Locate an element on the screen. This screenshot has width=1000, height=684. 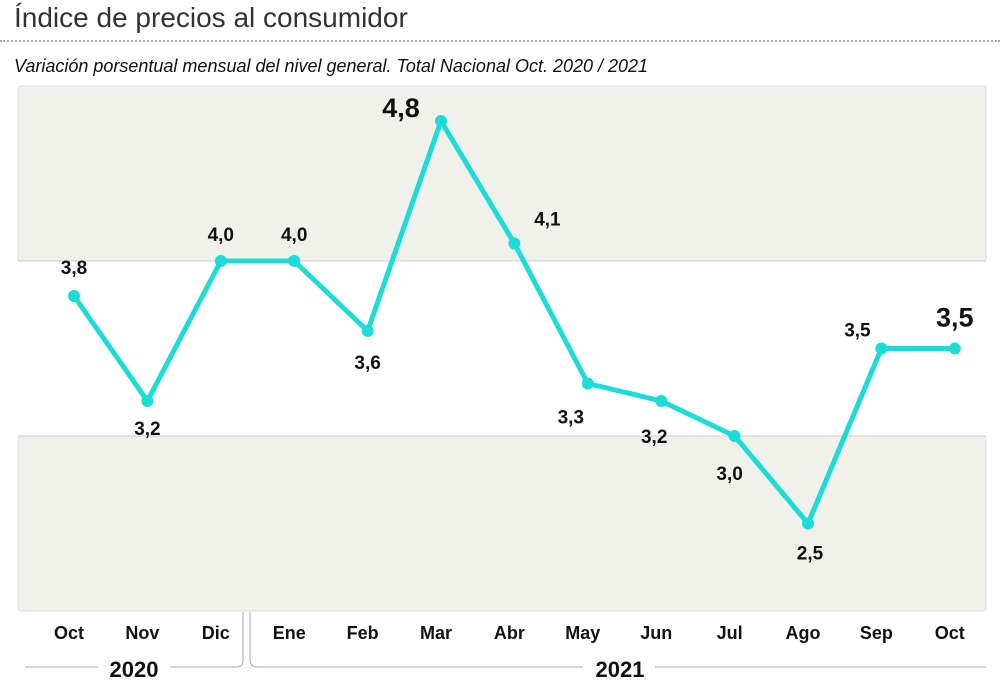
year-label-2020: 2020 is located at coordinates (134, 669).